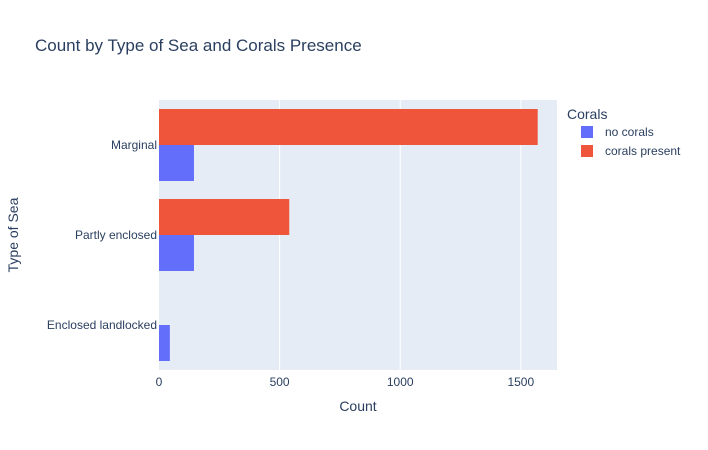  I want to click on y-tick-label: Marginal, so click(134, 145).